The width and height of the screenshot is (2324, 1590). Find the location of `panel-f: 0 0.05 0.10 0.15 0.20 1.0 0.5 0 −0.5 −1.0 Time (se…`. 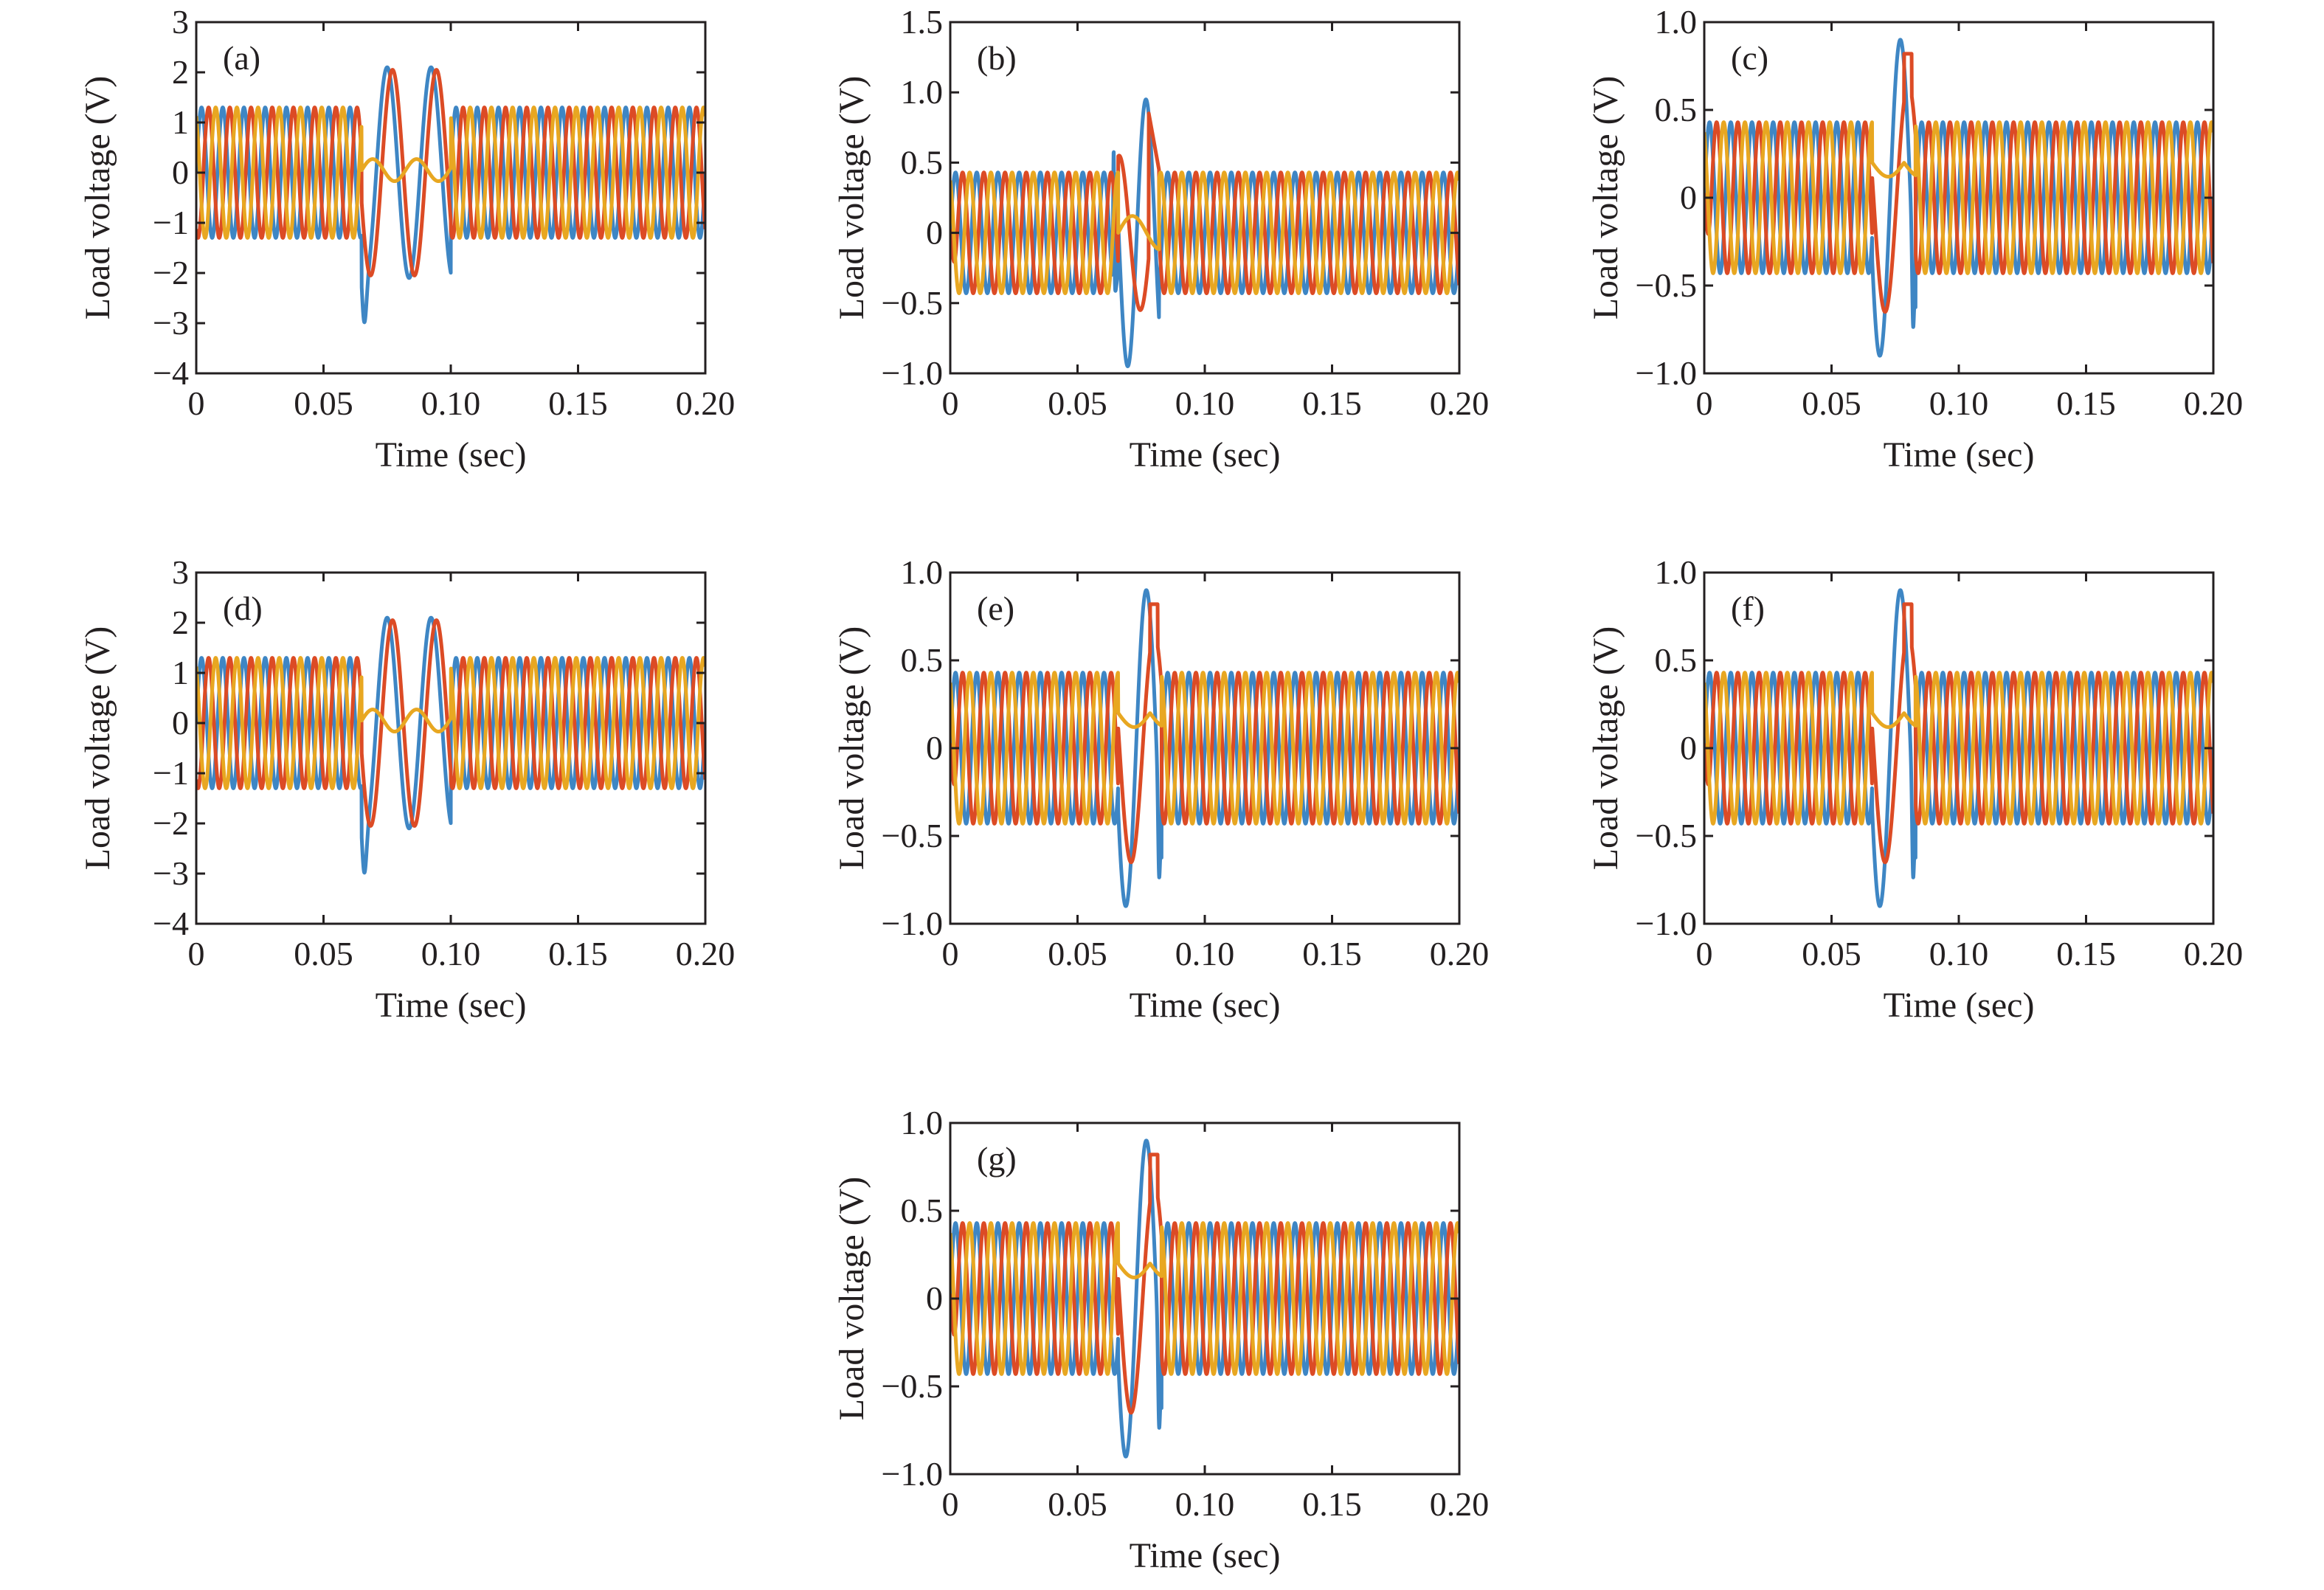

panel-f: 0 0.05 0.10 0.15 0.20 1.0 0.5 0 −0.5 −1.0 Time (se… is located at coordinates (1914, 789).